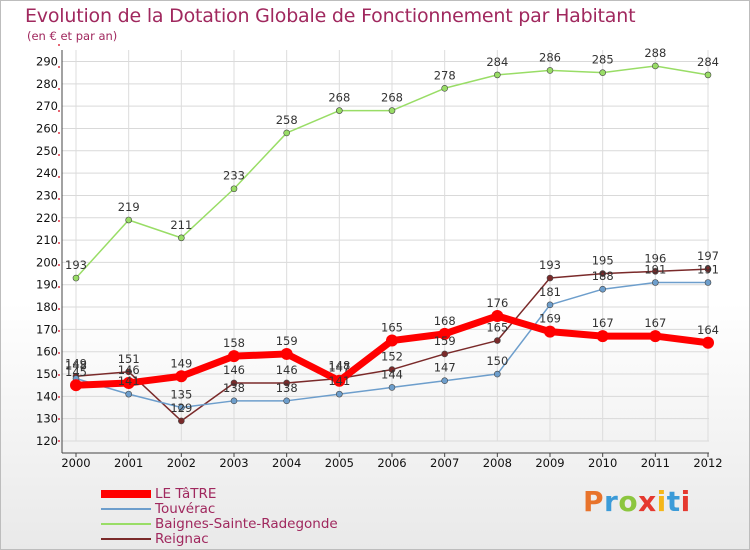 Image resolution: width=750 pixels, height=550 pixels. Describe the element at coordinates (497, 361) in the screenshot. I see `data-label: 150` at that location.